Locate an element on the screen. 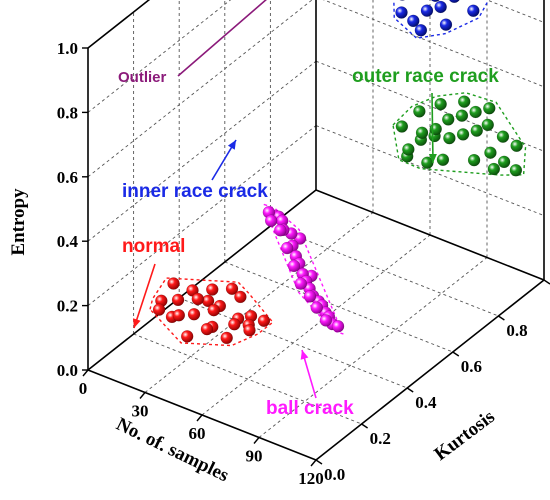 This screenshot has width=550, height=500. x-tick-label: 90 is located at coordinates (254, 456).